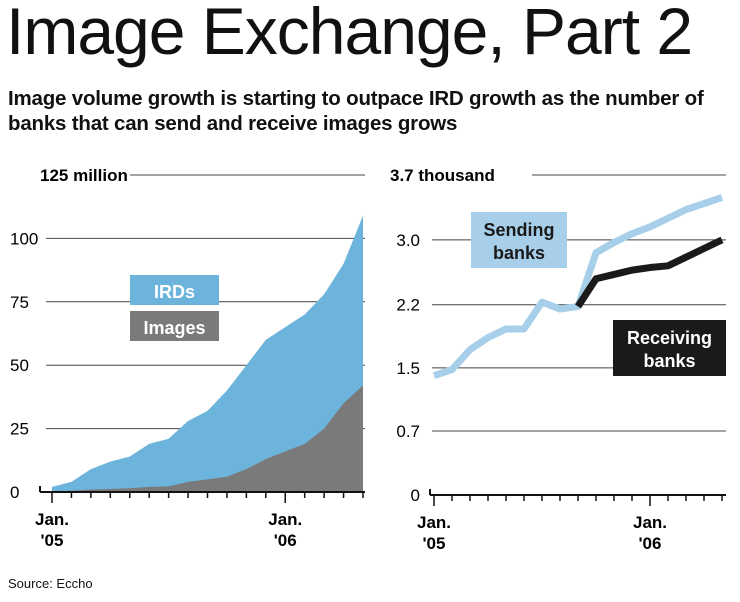  I want to click on ytick-label: 2.2, so click(408, 305).